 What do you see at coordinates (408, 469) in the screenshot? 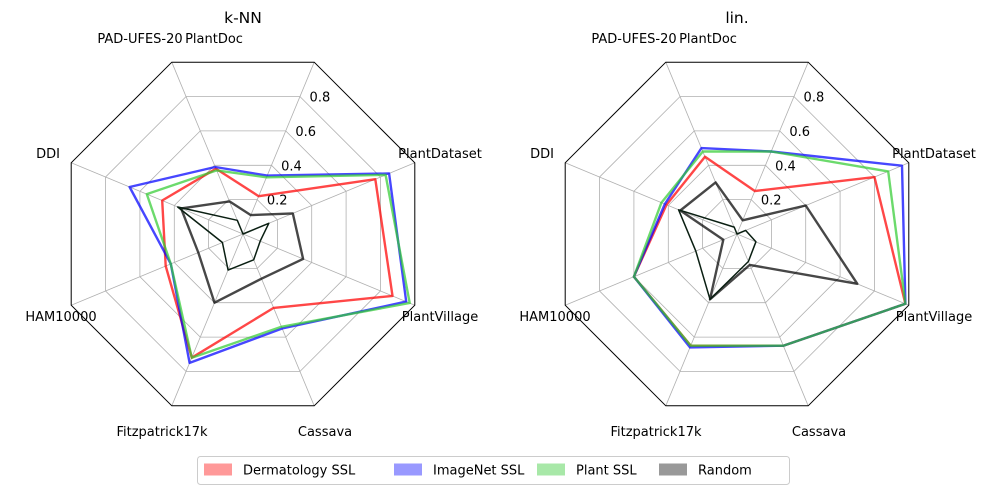
I see `legend-swatch-imagenet-ssl` at bounding box center [408, 469].